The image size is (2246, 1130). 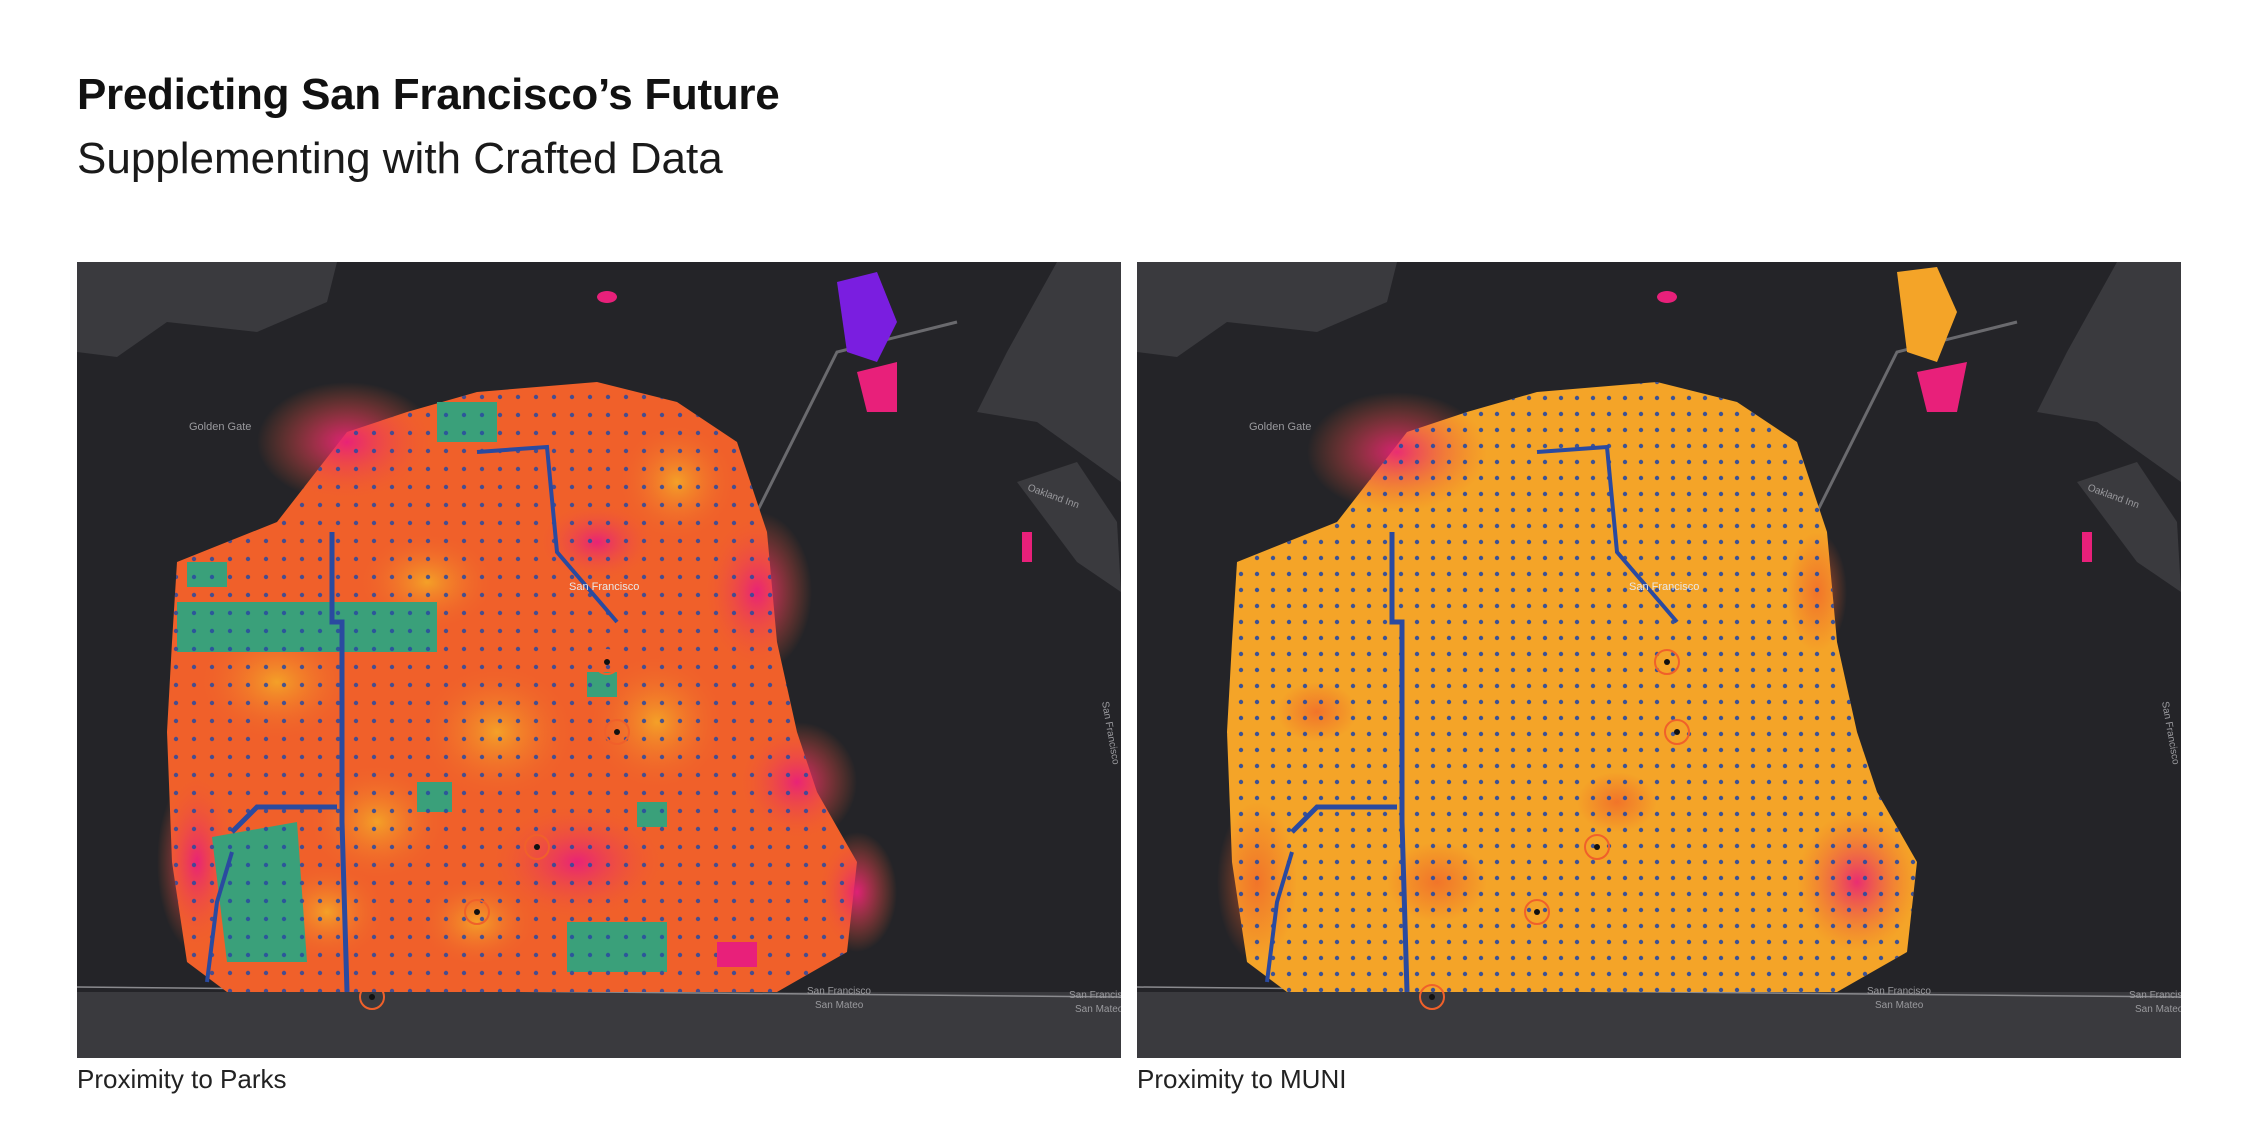 I want to click on page-subtitle: Supplementing with Crafted Data, so click(x=400, y=158).